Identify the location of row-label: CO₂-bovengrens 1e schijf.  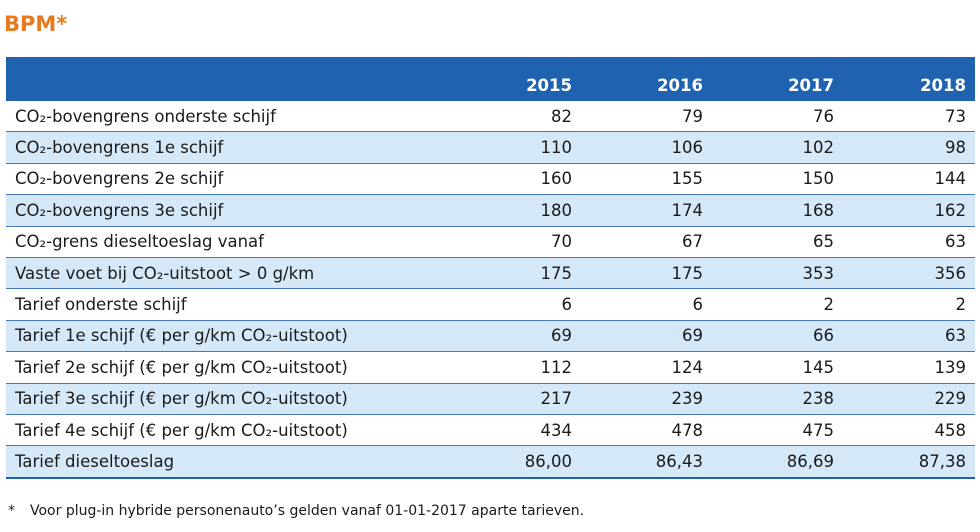
(228, 147).